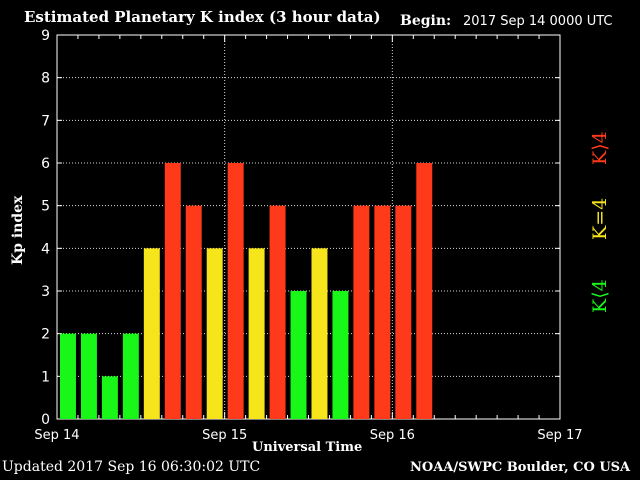 The height and width of the screenshot is (480, 640). What do you see at coordinates (600, 296) in the screenshot?
I see `legend-below-4: K⟨4` at bounding box center [600, 296].